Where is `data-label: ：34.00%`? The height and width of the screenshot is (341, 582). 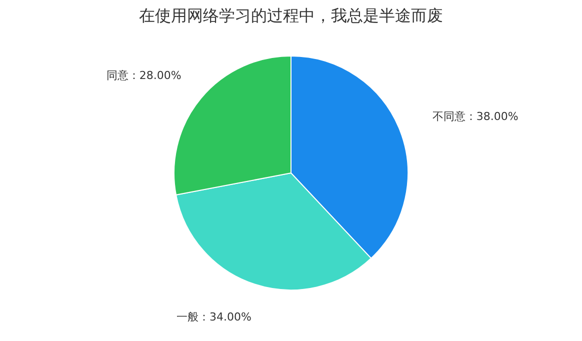
data-label: ：34.00% is located at coordinates (225, 317).